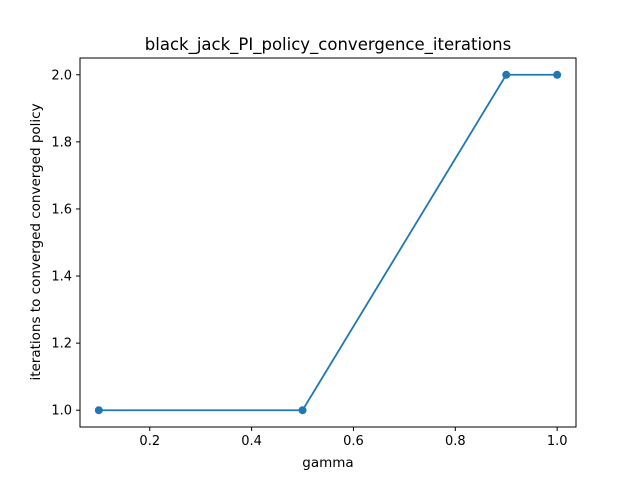 This screenshot has height=480, width=640. Describe the element at coordinates (251, 441) in the screenshot. I see `x-tick-label: 0.4` at that location.